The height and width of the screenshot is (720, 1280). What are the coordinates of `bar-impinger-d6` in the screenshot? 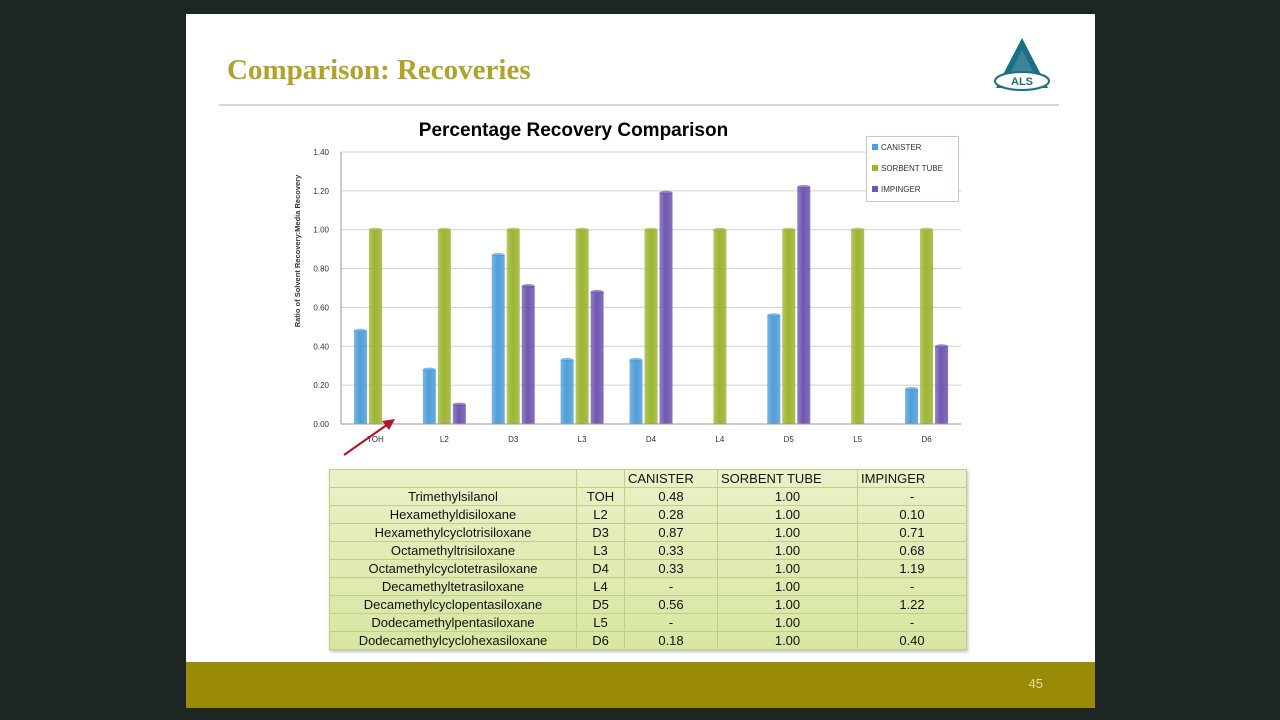 It's located at (942, 385).